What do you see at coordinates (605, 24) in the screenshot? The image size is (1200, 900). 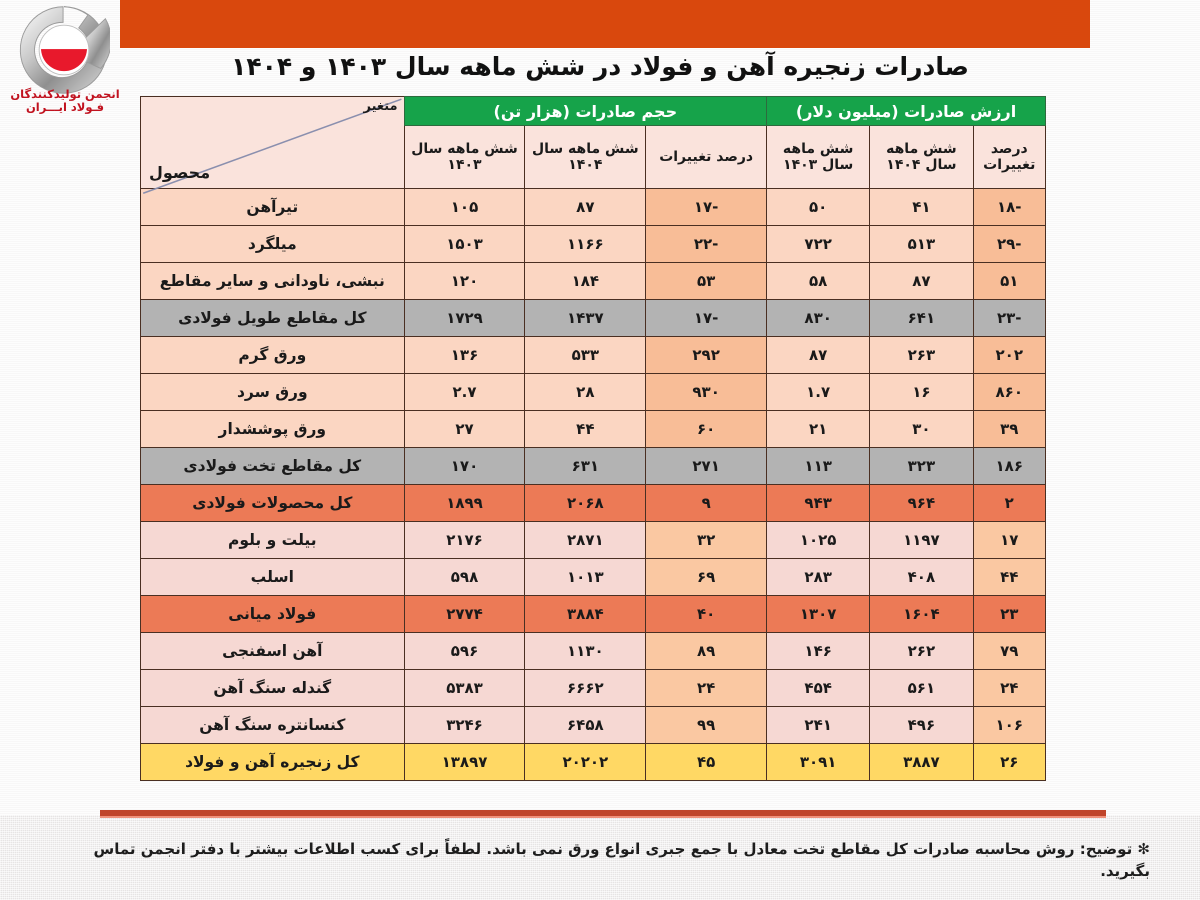 I see `header-banner` at bounding box center [605, 24].